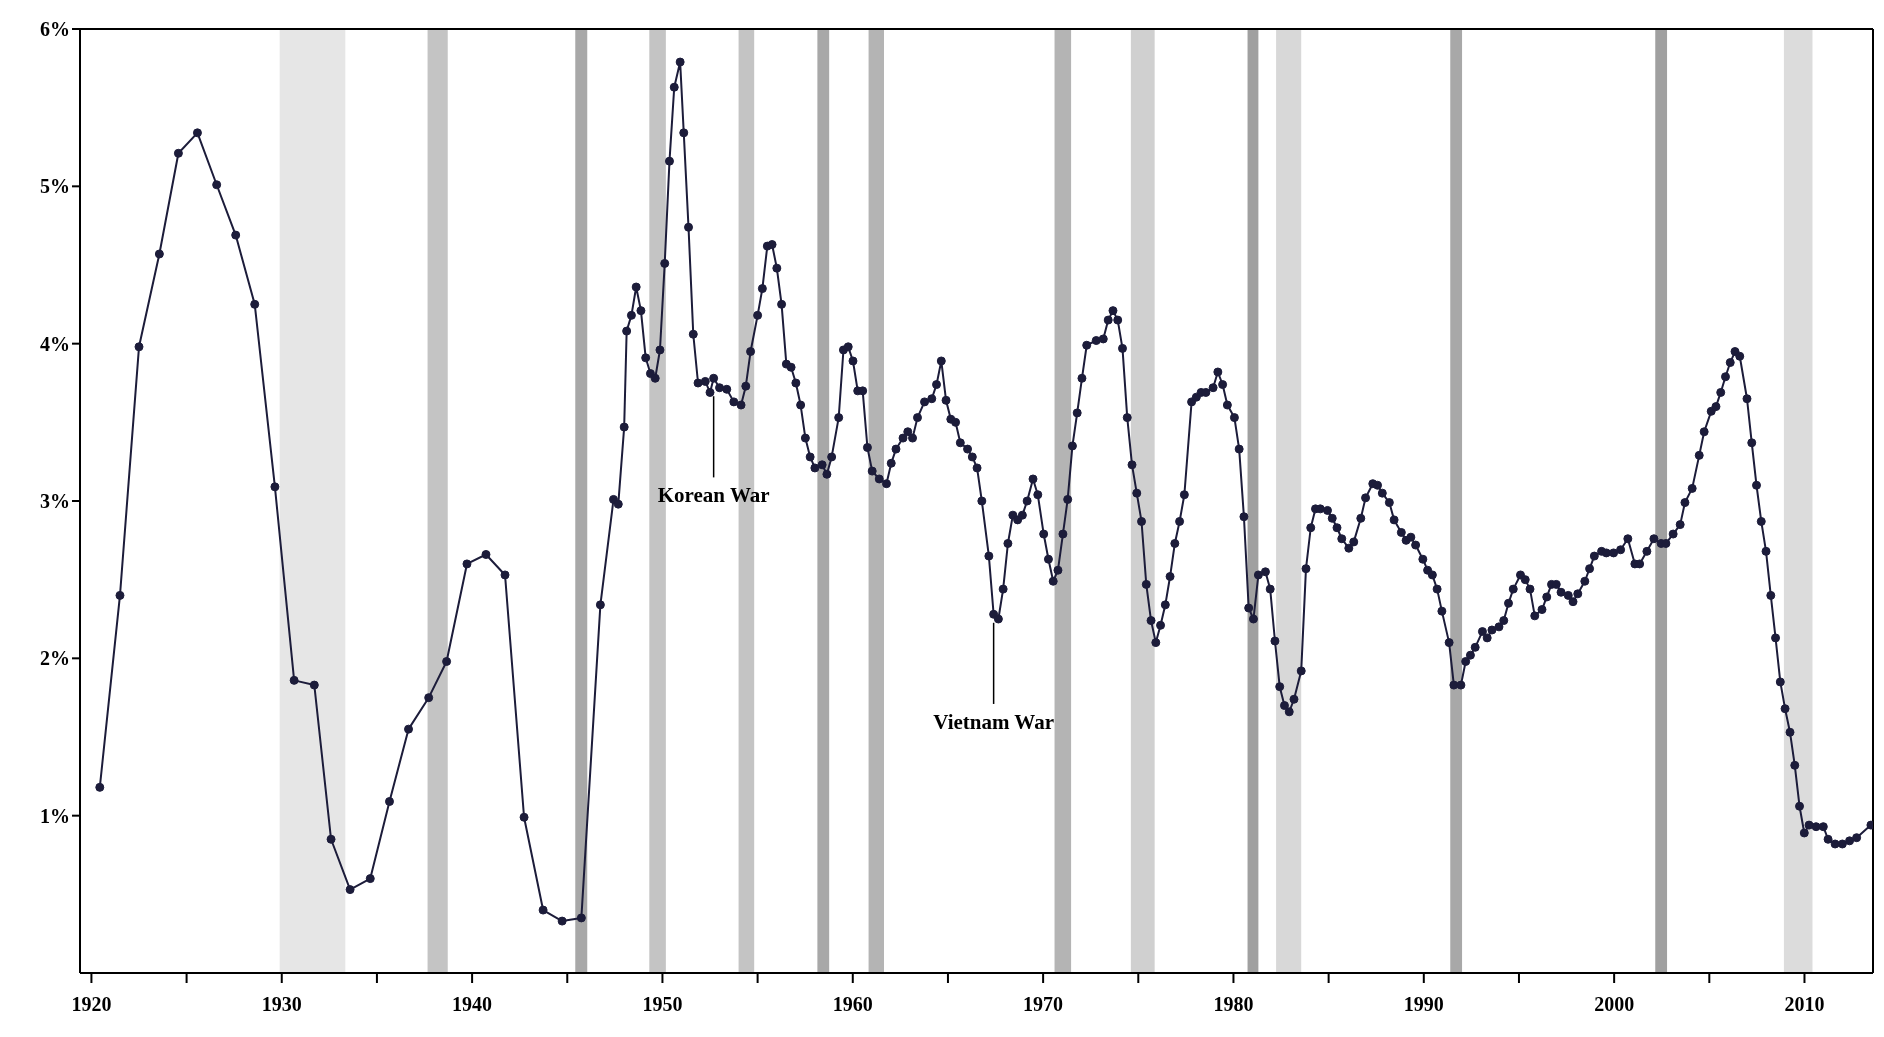 Image resolution: width=1884 pixels, height=1037 pixels. I want to click on x-tick-label: 1980, so click(1233, 1004).